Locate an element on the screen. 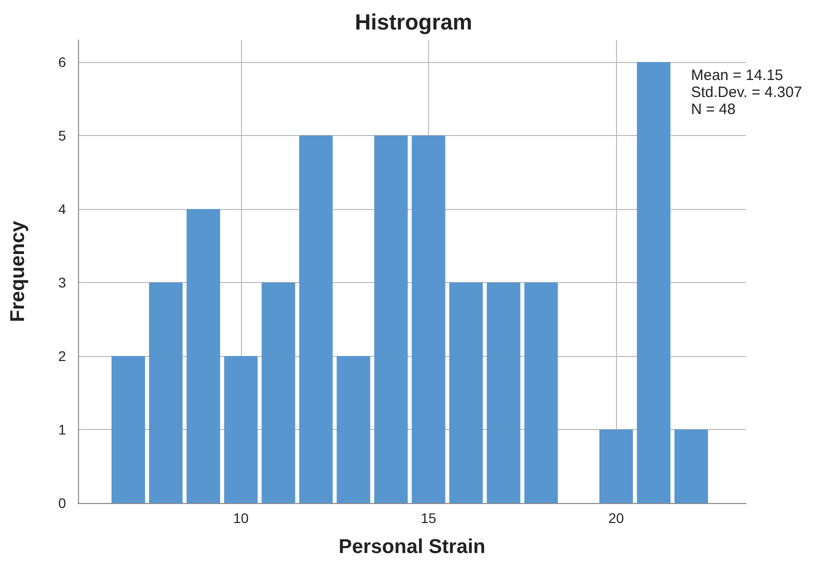 The image size is (827, 565). x-tick-label: 10 is located at coordinates (241, 518).